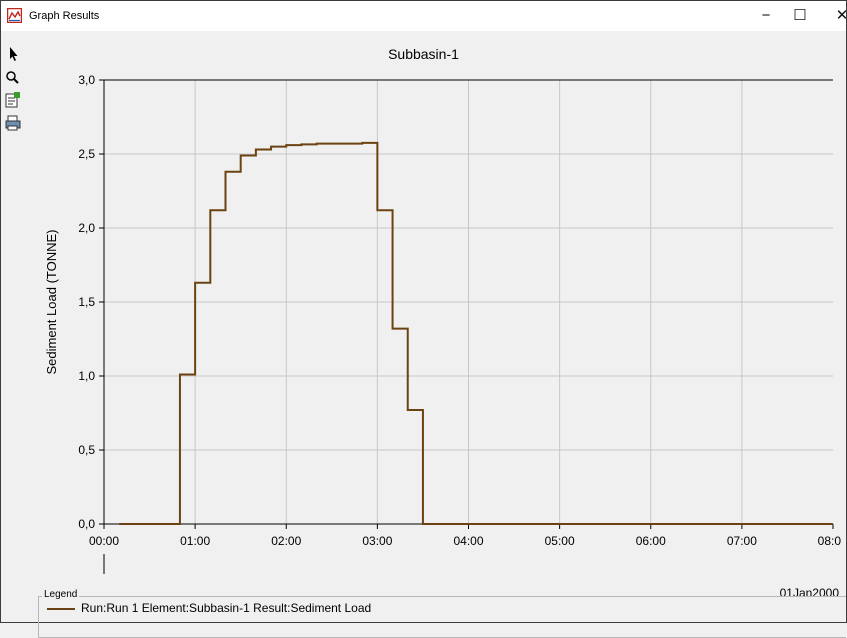 This screenshot has width=847, height=638. I want to click on x-tick-label: 08:0, so click(830, 541).